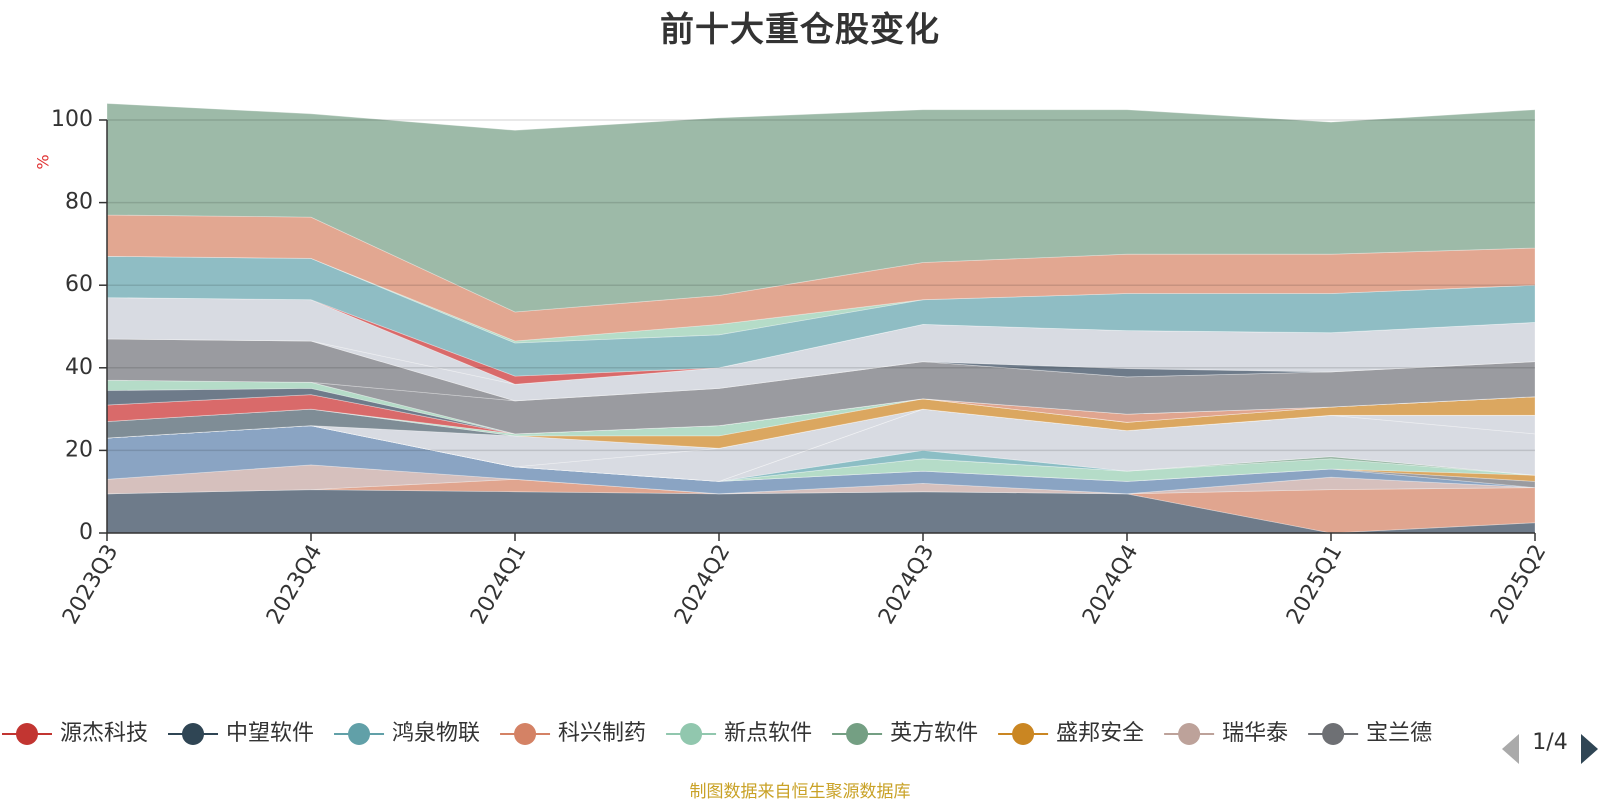  I want to click on legend-item: 新点软件, so click(739, 733).